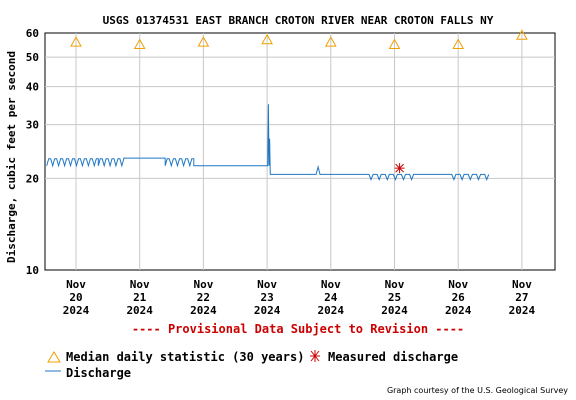  I want to click on x-tick-label: 27, so click(521, 297).